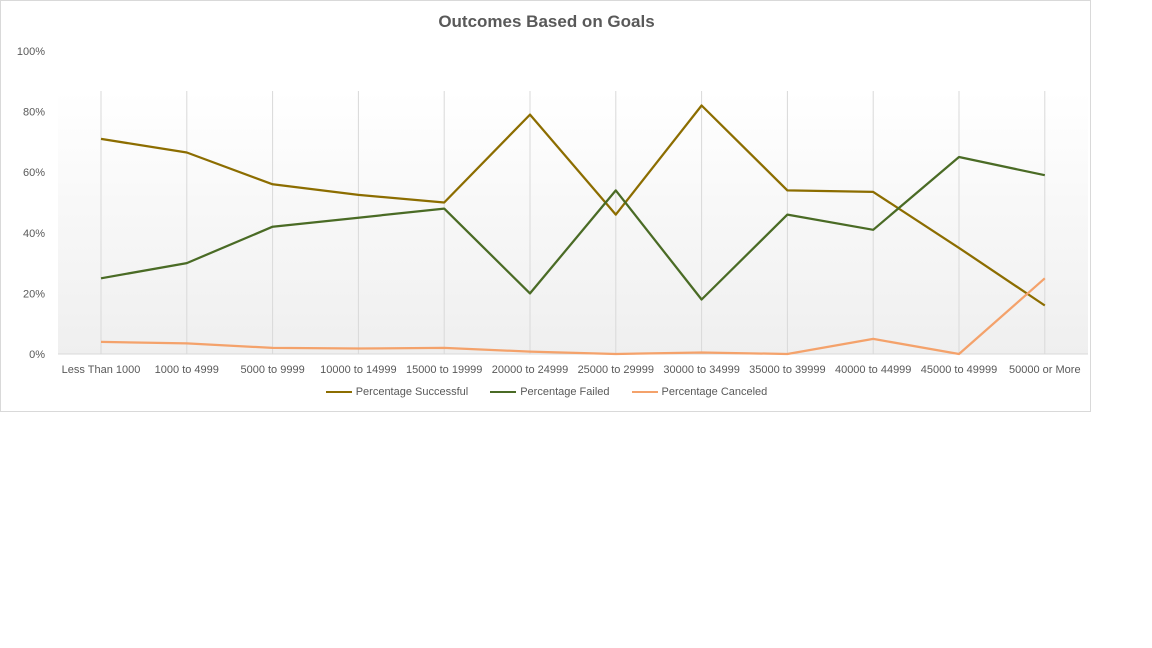  I want to click on legend-item: Percentage Successful, so click(397, 392).